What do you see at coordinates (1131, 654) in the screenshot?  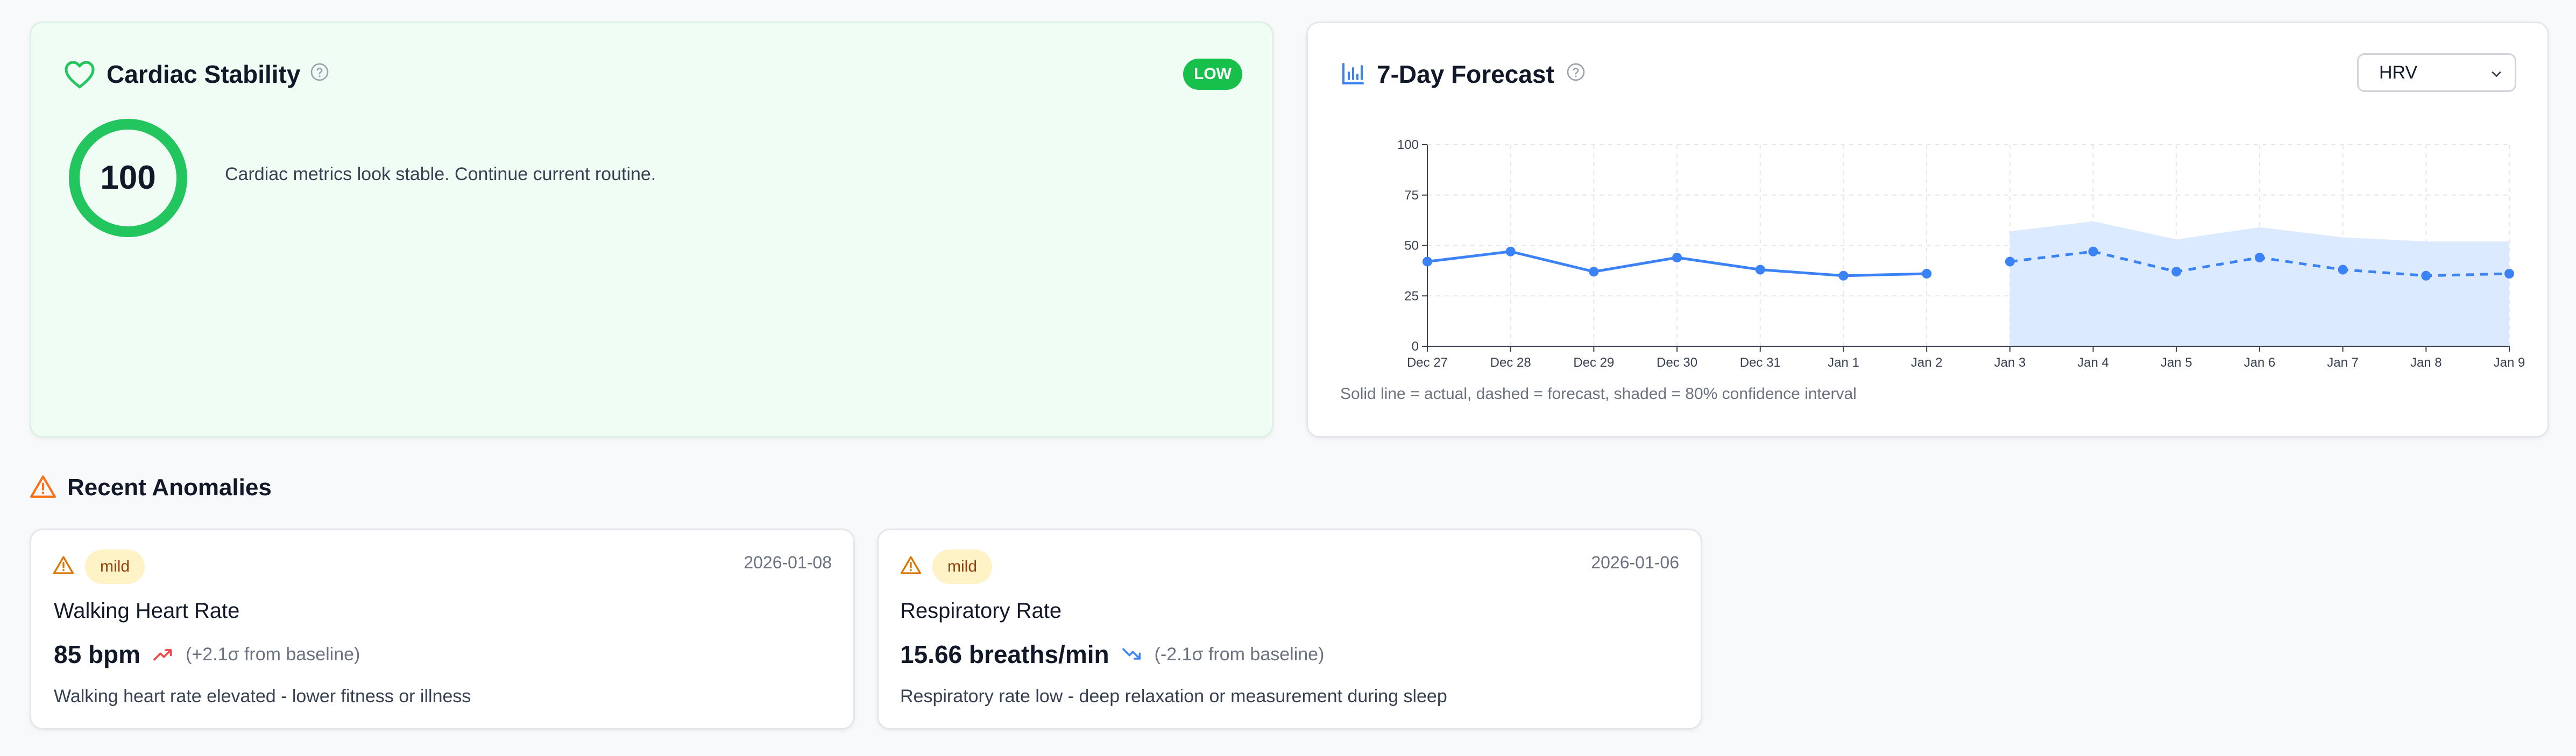 I see `trending-down-icon` at bounding box center [1131, 654].